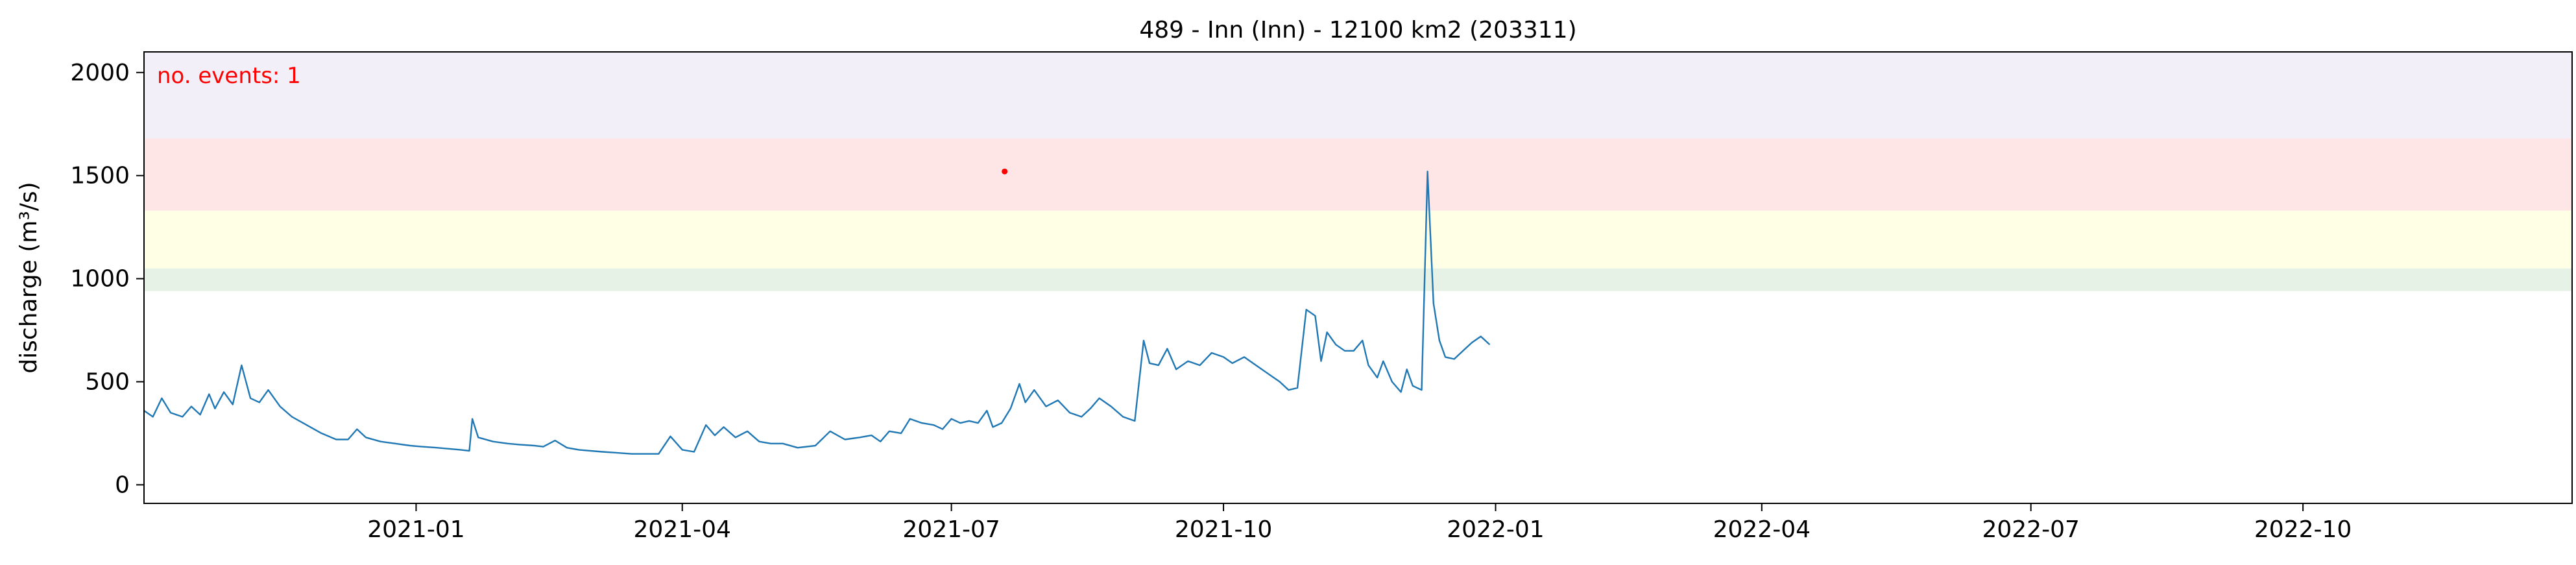 The width and height of the screenshot is (2576, 565). Describe the element at coordinates (415, 529) in the screenshot. I see `x-tick-label-2021-01: 2021-01` at that location.